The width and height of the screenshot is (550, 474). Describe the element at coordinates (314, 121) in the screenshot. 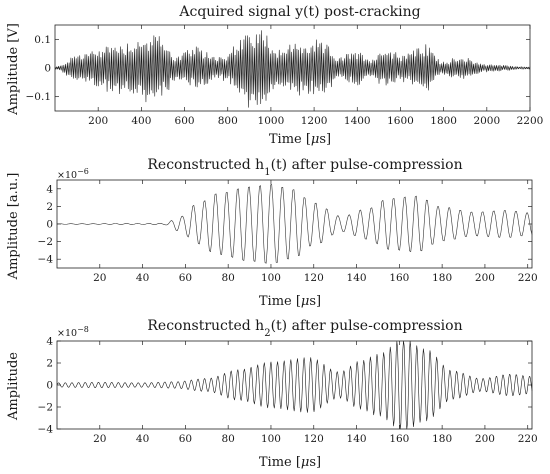

I see `x-tick-label: 1200` at that location.